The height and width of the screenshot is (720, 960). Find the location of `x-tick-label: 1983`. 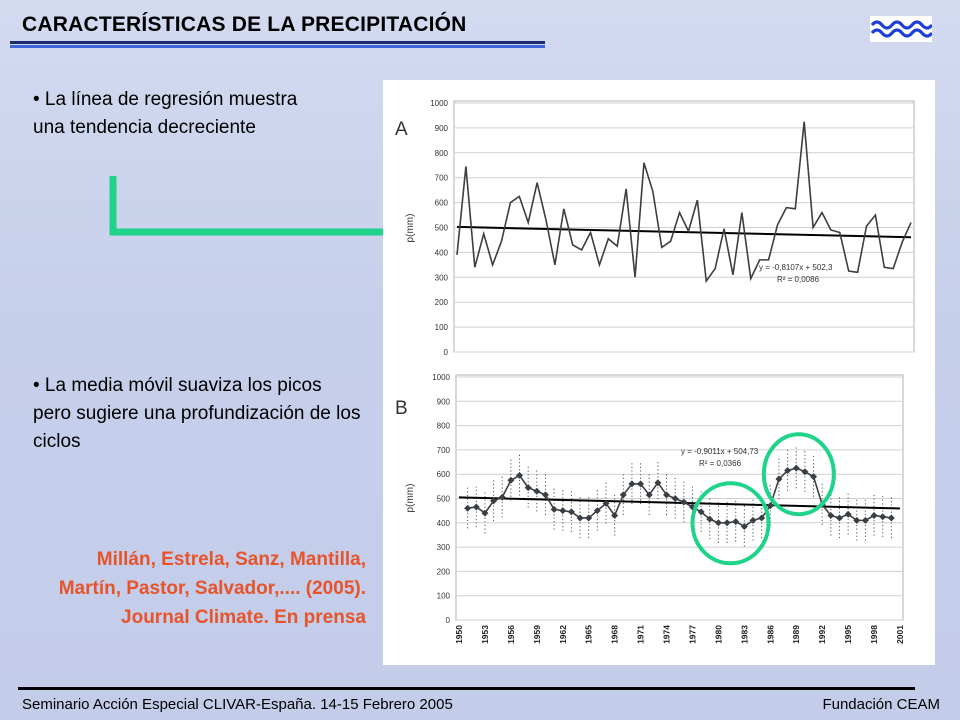

x-tick-label: 1983 is located at coordinates (744, 634).